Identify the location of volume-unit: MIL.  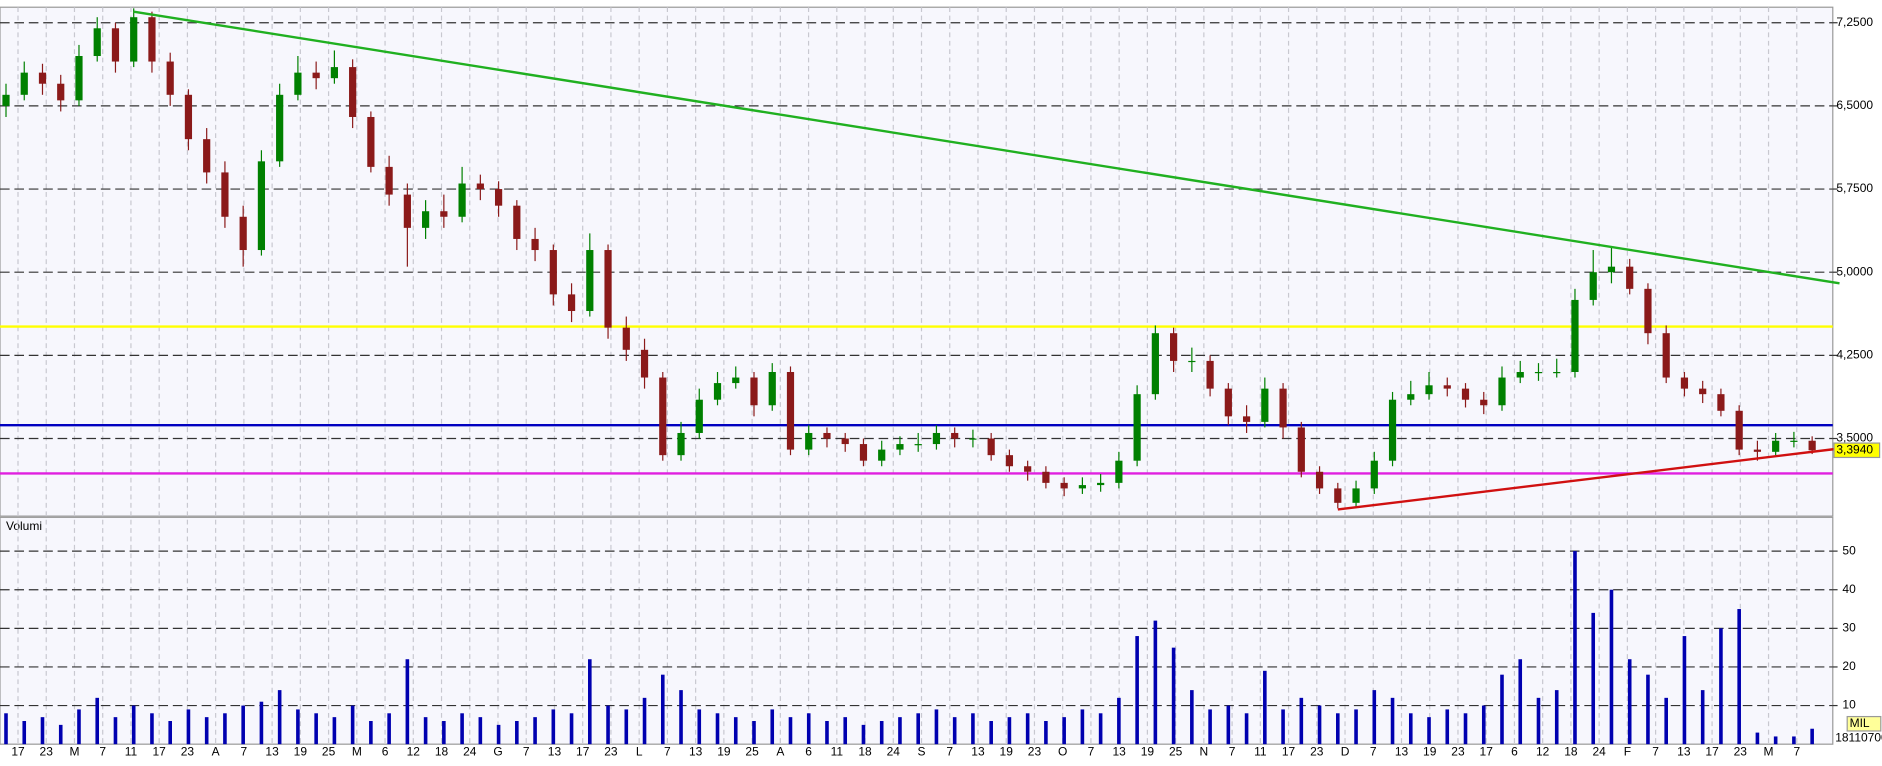
(1860, 723).